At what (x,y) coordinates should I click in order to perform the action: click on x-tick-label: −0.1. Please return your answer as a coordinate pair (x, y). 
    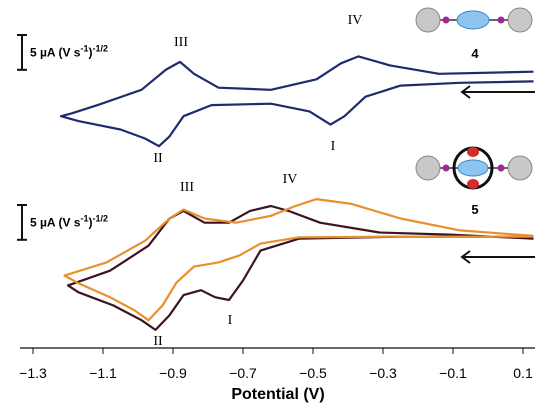
    Looking at the image, I should click on (453, 373).